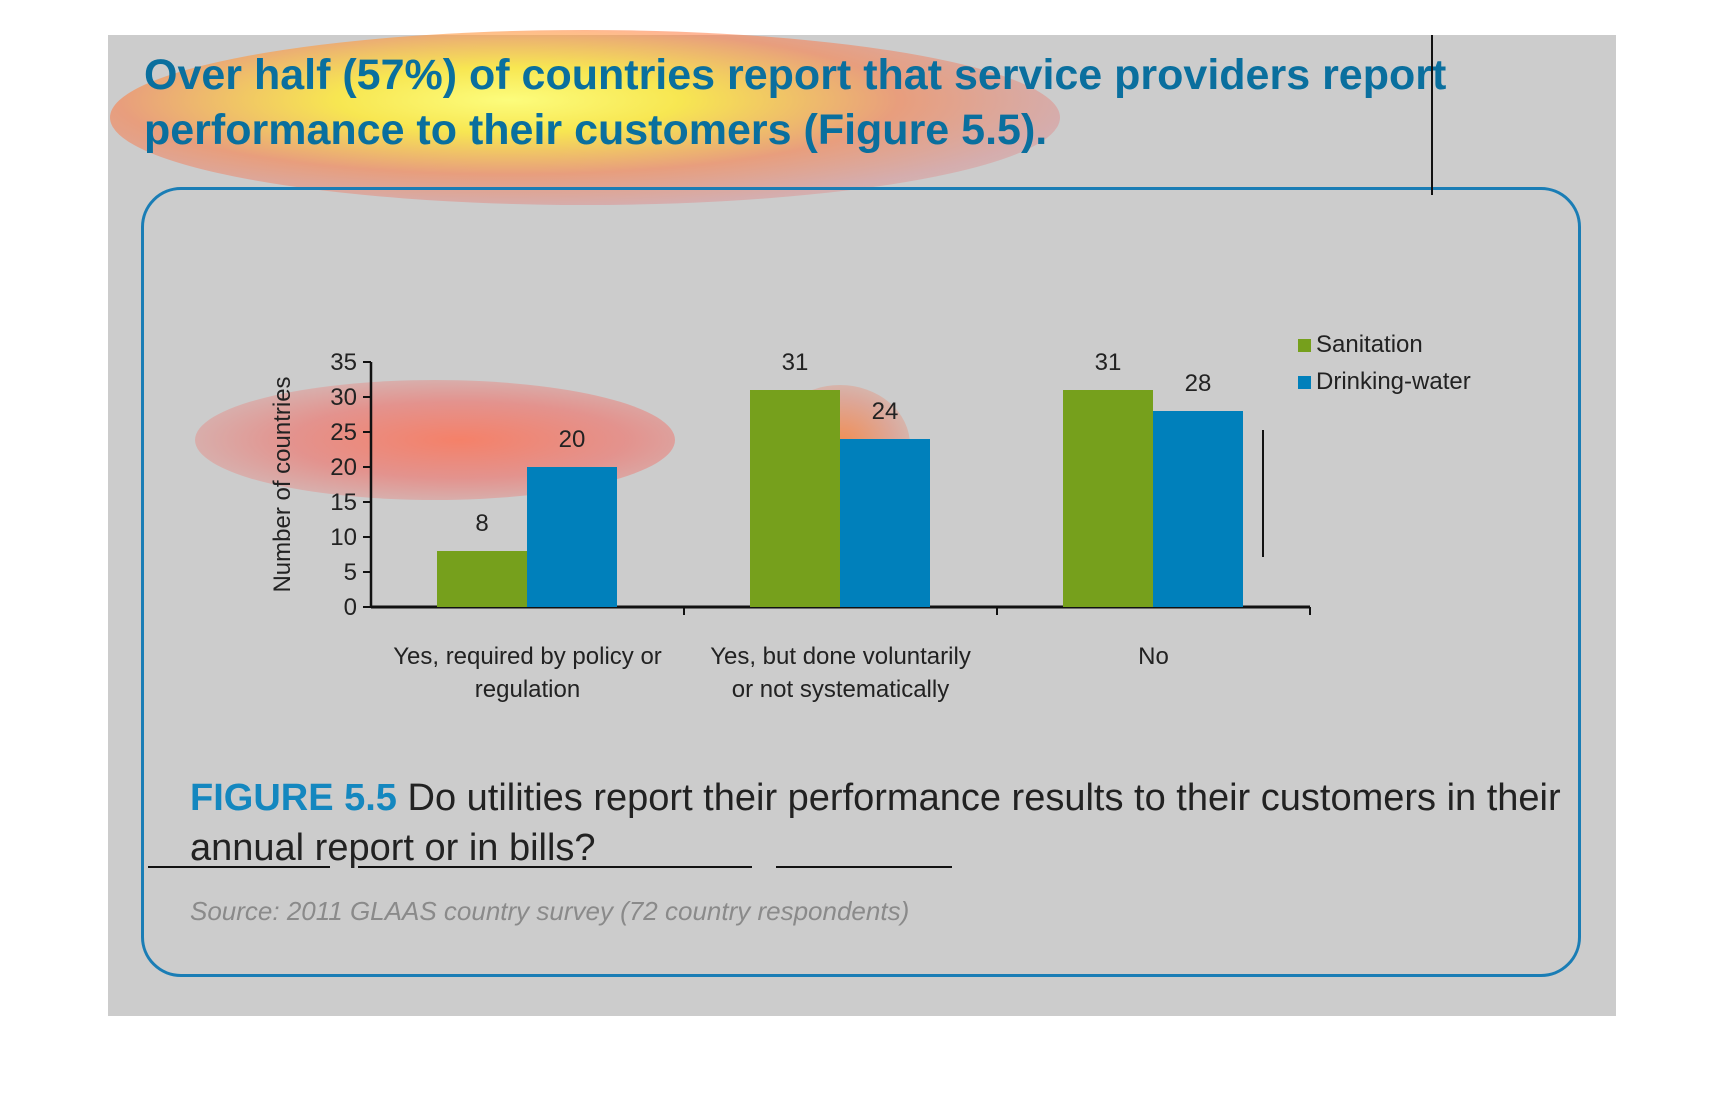 The height and width of the screenshot is (1106, 1718). Describe the element at coordinates (527, 689) in the screenshot. I see `x-category-label: regulation` at that location.